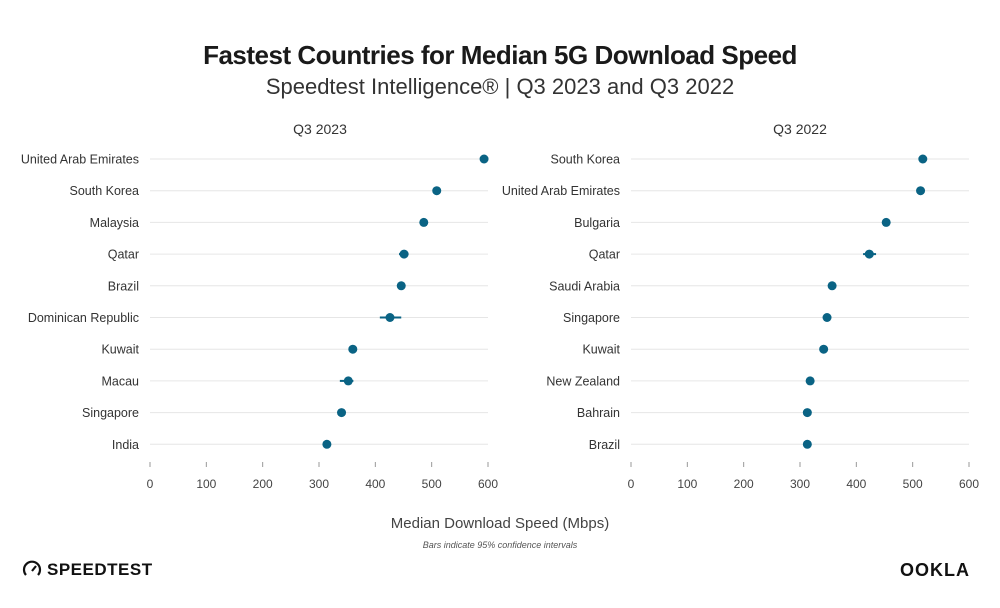  Describe the element at coordinates (500, 523) in the screenshot. I see `x-axis-label: Median Download Speed (Mbps)` at that location.